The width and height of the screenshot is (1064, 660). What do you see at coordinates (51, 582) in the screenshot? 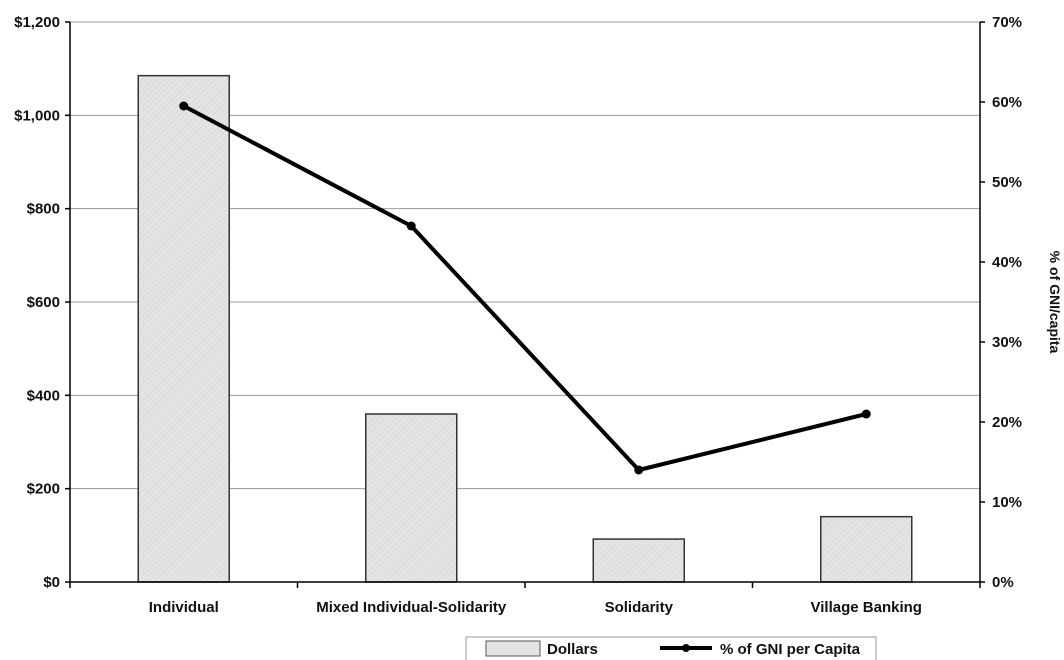
I see `left-tick-label-0: $0` at bounding box center [51, 582].